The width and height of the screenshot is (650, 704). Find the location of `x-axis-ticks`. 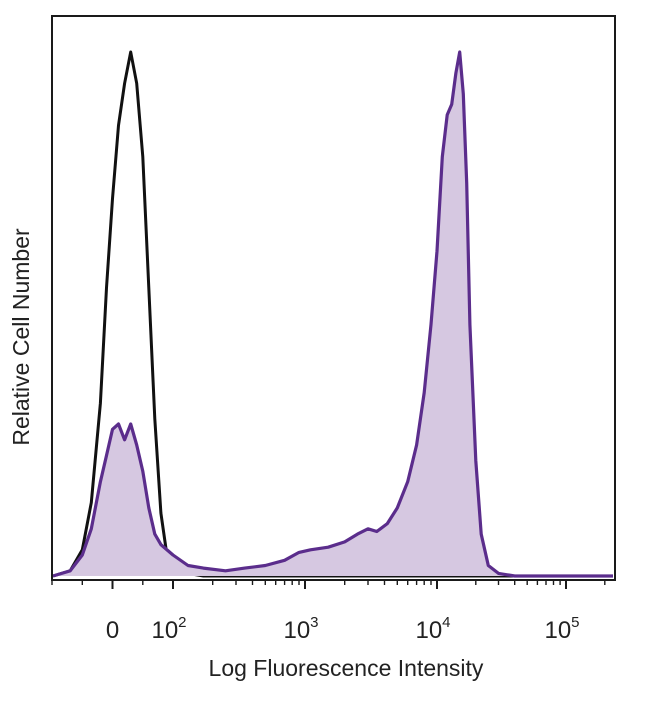

x-axis-ticks is located at coordinates (328, 584).